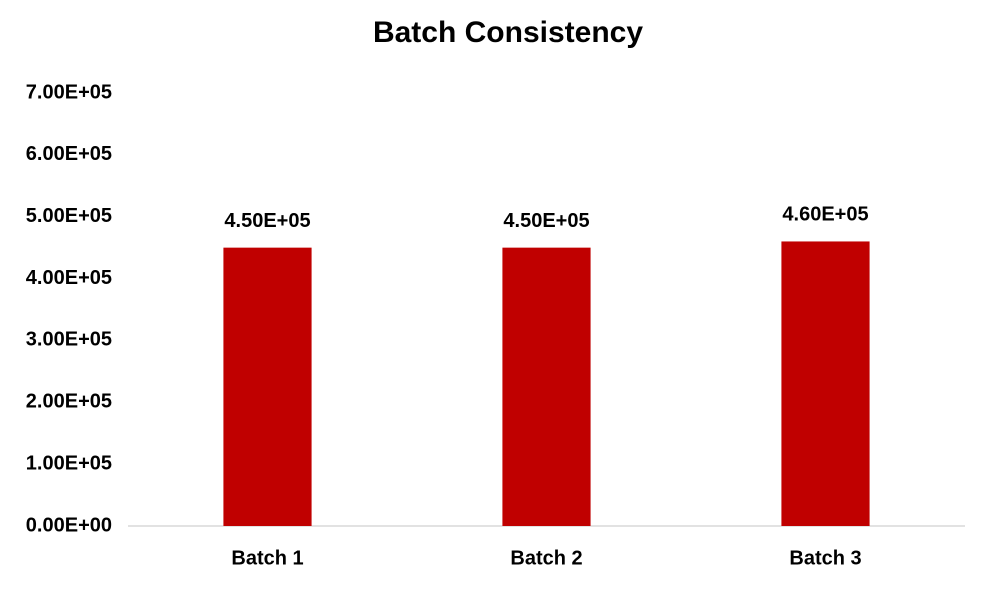  I want to click on y-tick-label: 4.00E+05, so click(69, 278).